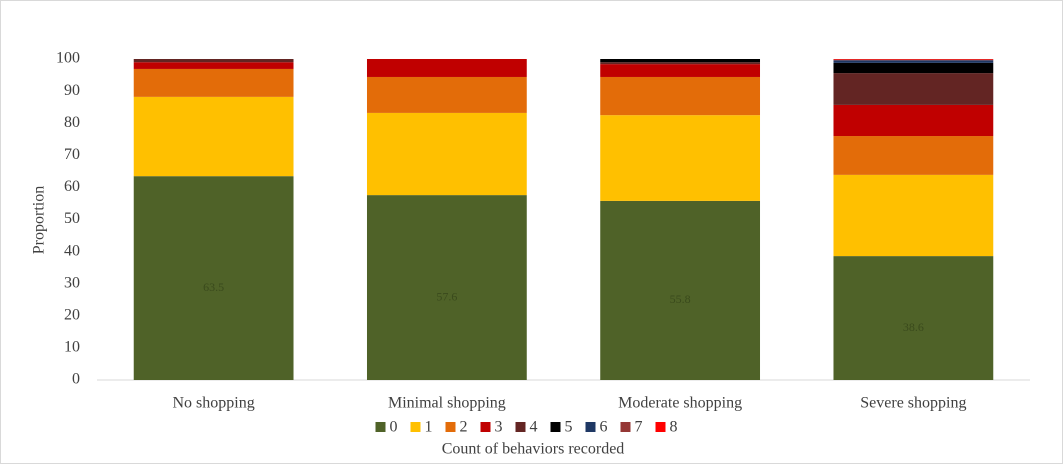 The width and height of the screenshot is (1063, 464). Describe the element at coordinates (214, 403) in the screenshot. I see `x-tick-label: No shopping` at that location.